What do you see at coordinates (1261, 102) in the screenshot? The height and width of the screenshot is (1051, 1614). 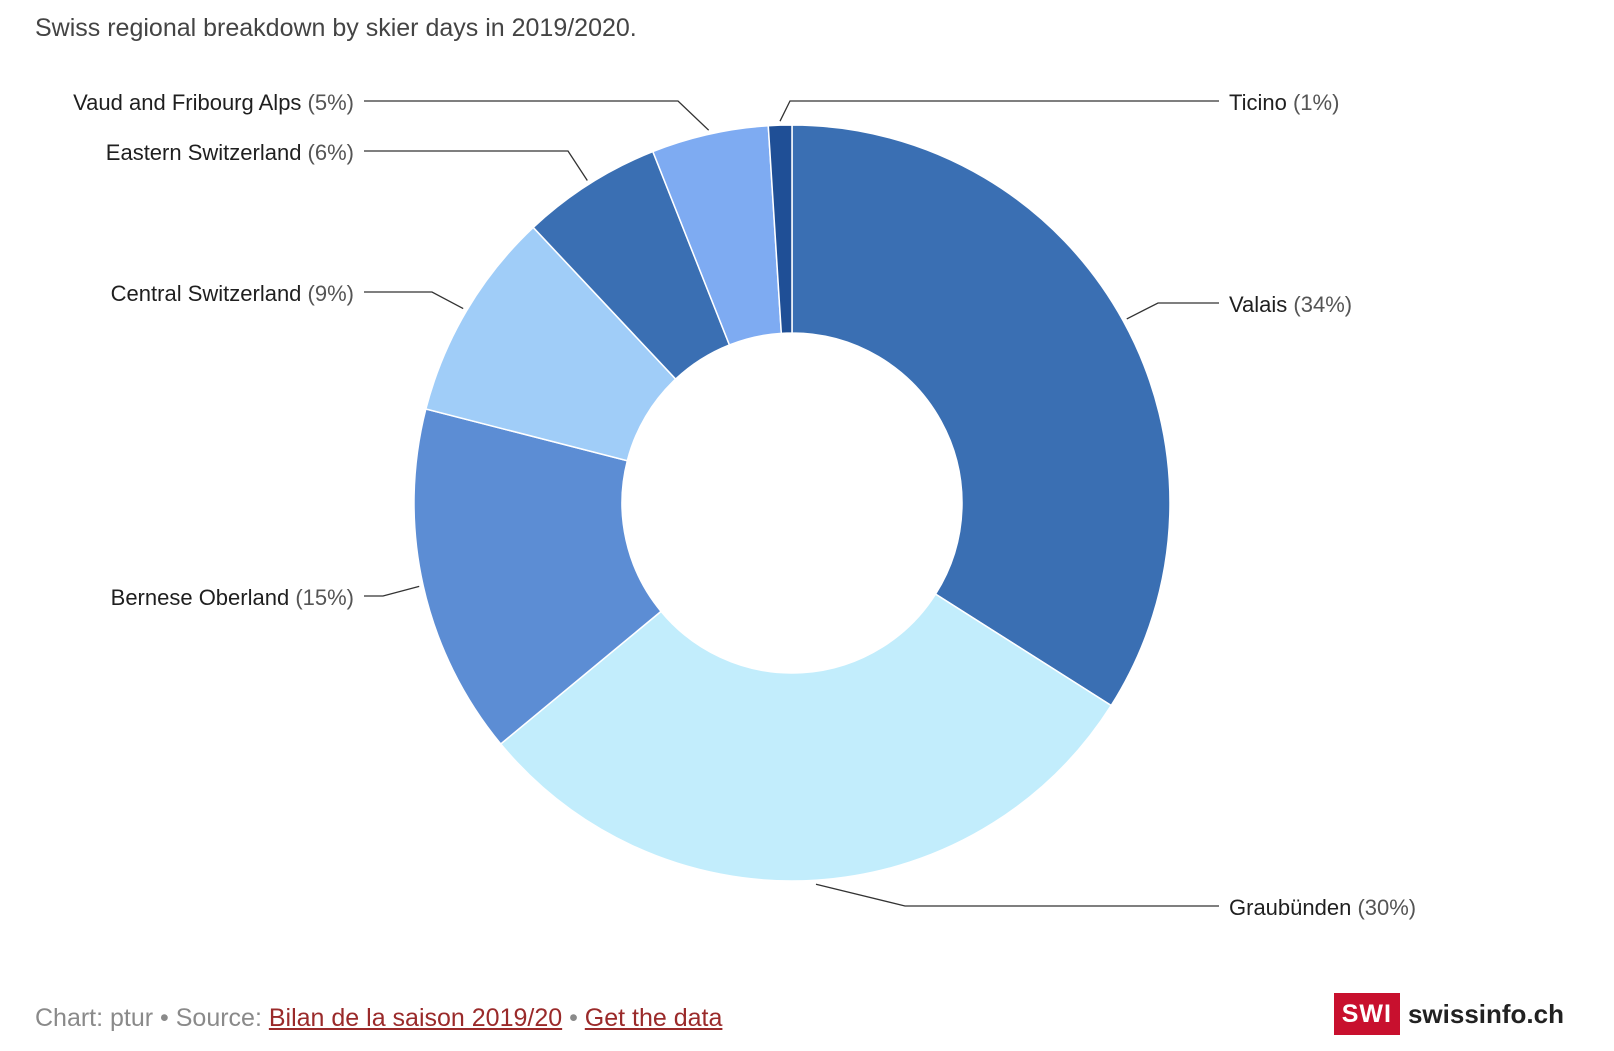 I see `label-name: Ticino` at bounding box center [1261, 102].